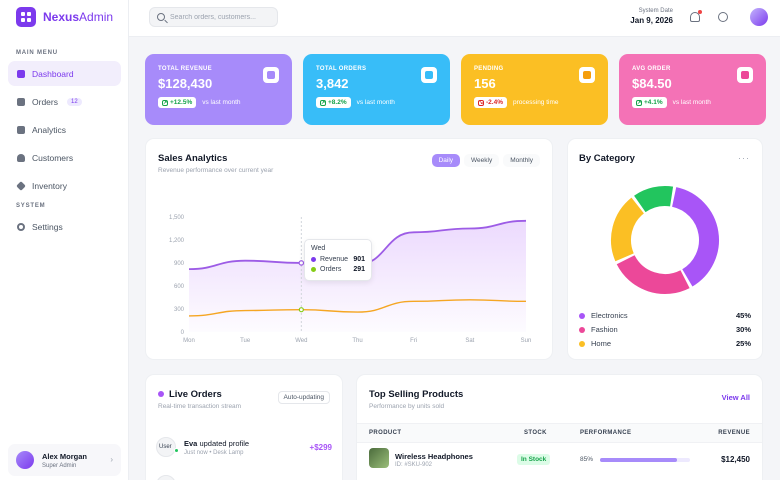  I want to click on slice-electronics, so click(695, 237).